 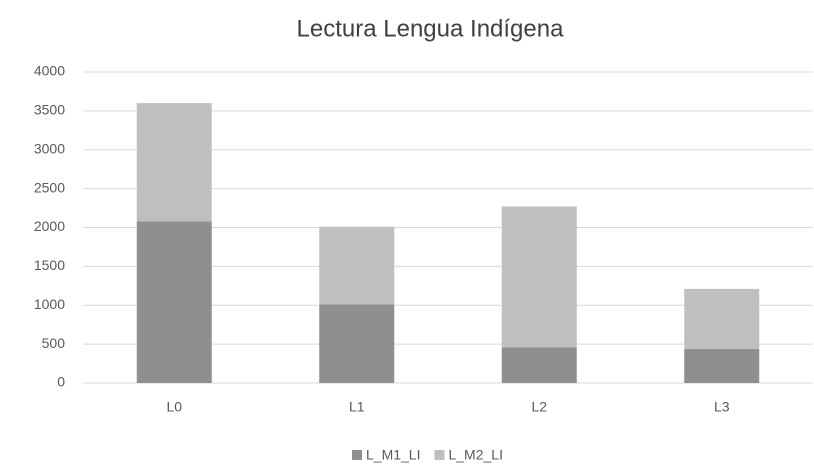 What do you see at coordinates (49, 187) in the screenshot?
I see `y-tick-label: 2500` at bounding box center [49, 187].